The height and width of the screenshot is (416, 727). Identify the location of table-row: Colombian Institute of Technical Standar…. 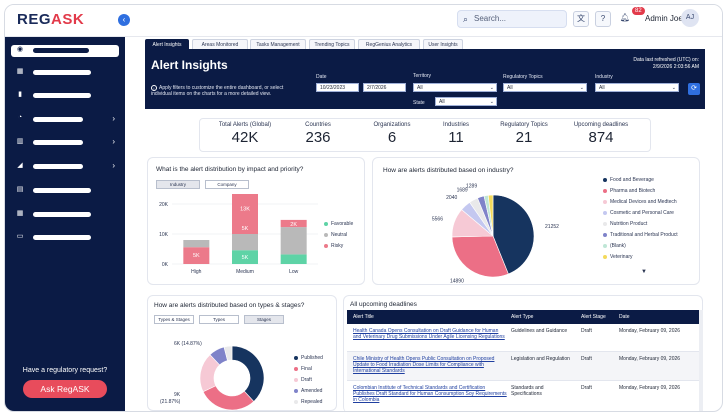
(523, 396).